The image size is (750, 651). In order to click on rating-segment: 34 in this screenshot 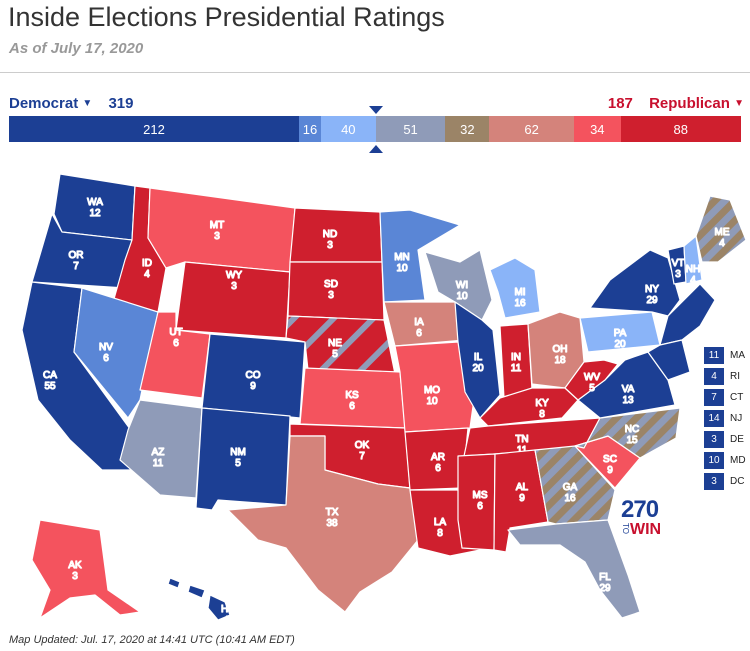, I will do `click(597, 129)`.